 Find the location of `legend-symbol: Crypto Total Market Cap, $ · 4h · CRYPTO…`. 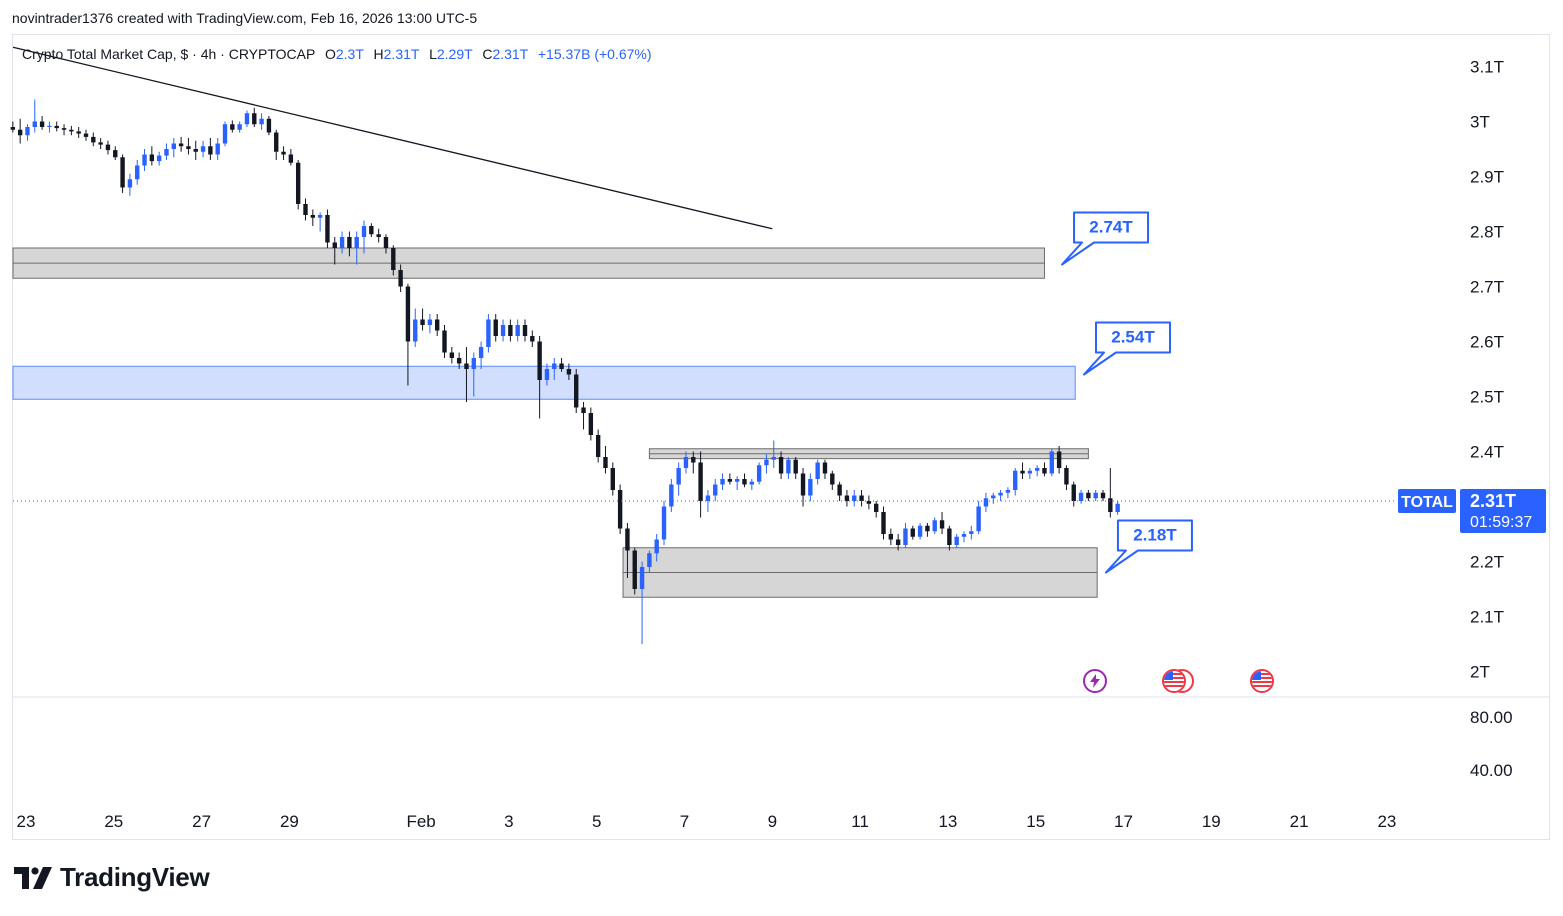

legend-symbol: Crypto Total Market Cap, $ · 4h · CRYPTO… is located at coordinates (169, 54).